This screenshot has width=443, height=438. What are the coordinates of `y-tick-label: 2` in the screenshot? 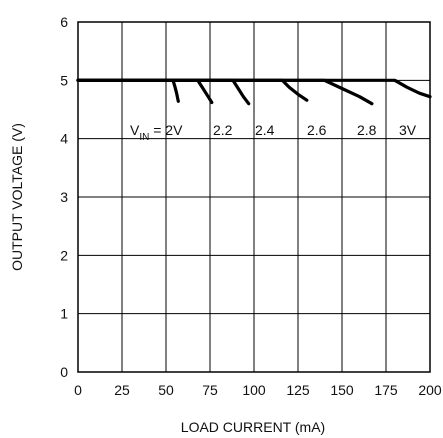 It's located at (64, 255).